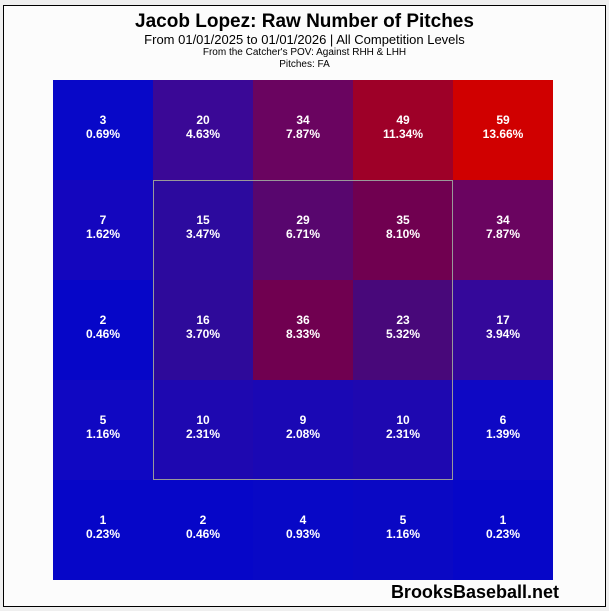 The image size is (609, 611). I want to click on cell-percent: 0.93%, so click(303, 534).